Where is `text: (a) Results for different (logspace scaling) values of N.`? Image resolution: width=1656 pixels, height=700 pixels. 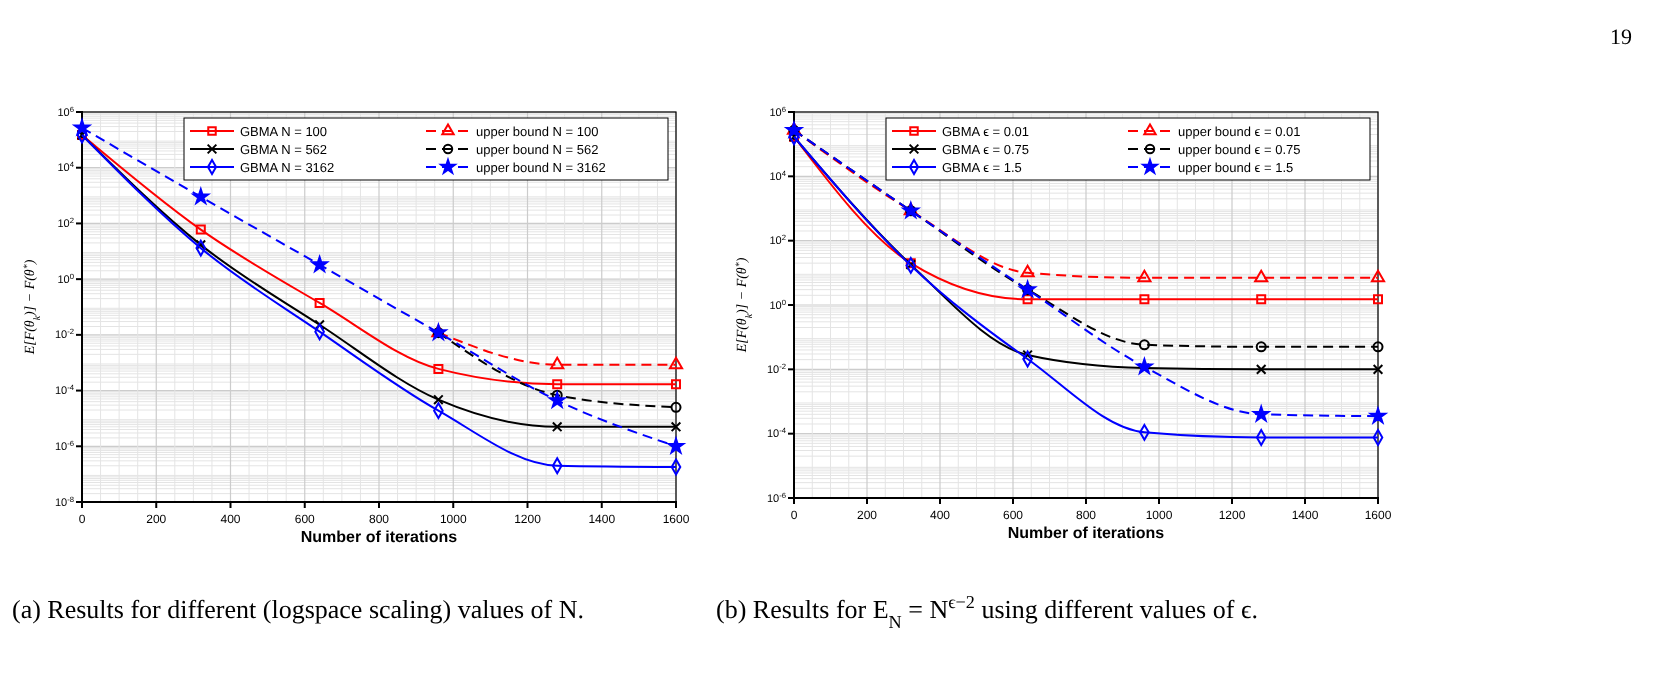 text: (a) Results for different (logspace scaling) values of N. is located at coordinates (298, 609).